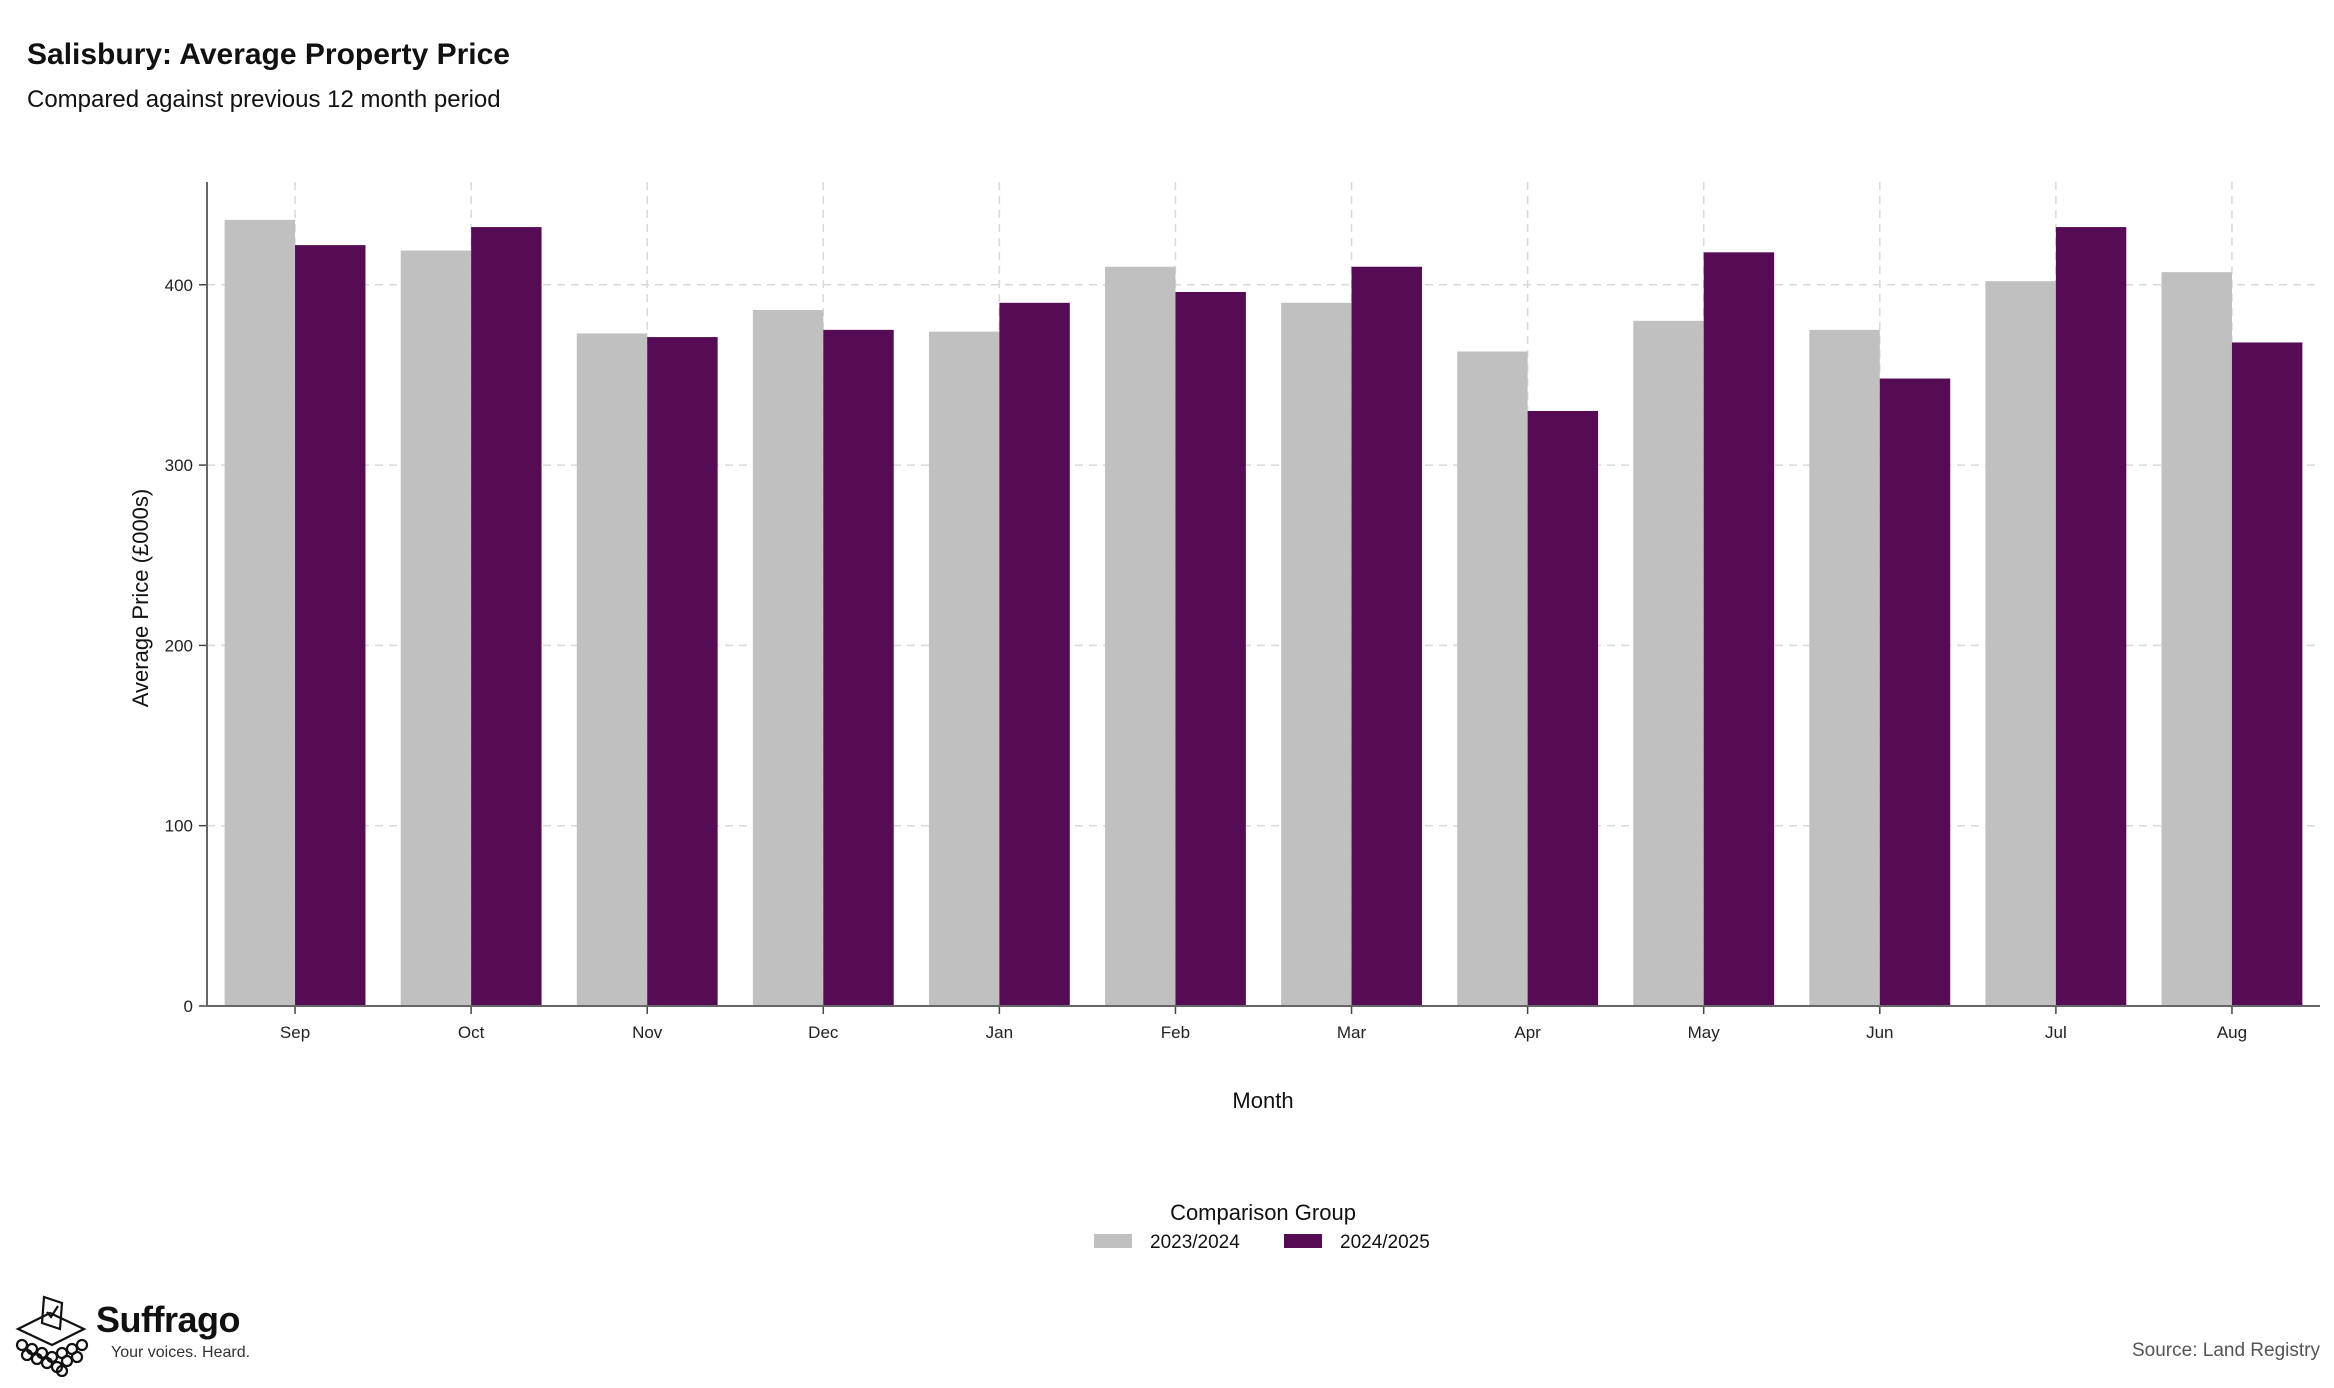 Image resolution: width=2334 pixels, height=1388 pixels. What do you see at coordinates (1385, 1242) in the screenshot?
I see `legend-label-2024-2025: 2024/2025` at bounding box center [1385, 1242].